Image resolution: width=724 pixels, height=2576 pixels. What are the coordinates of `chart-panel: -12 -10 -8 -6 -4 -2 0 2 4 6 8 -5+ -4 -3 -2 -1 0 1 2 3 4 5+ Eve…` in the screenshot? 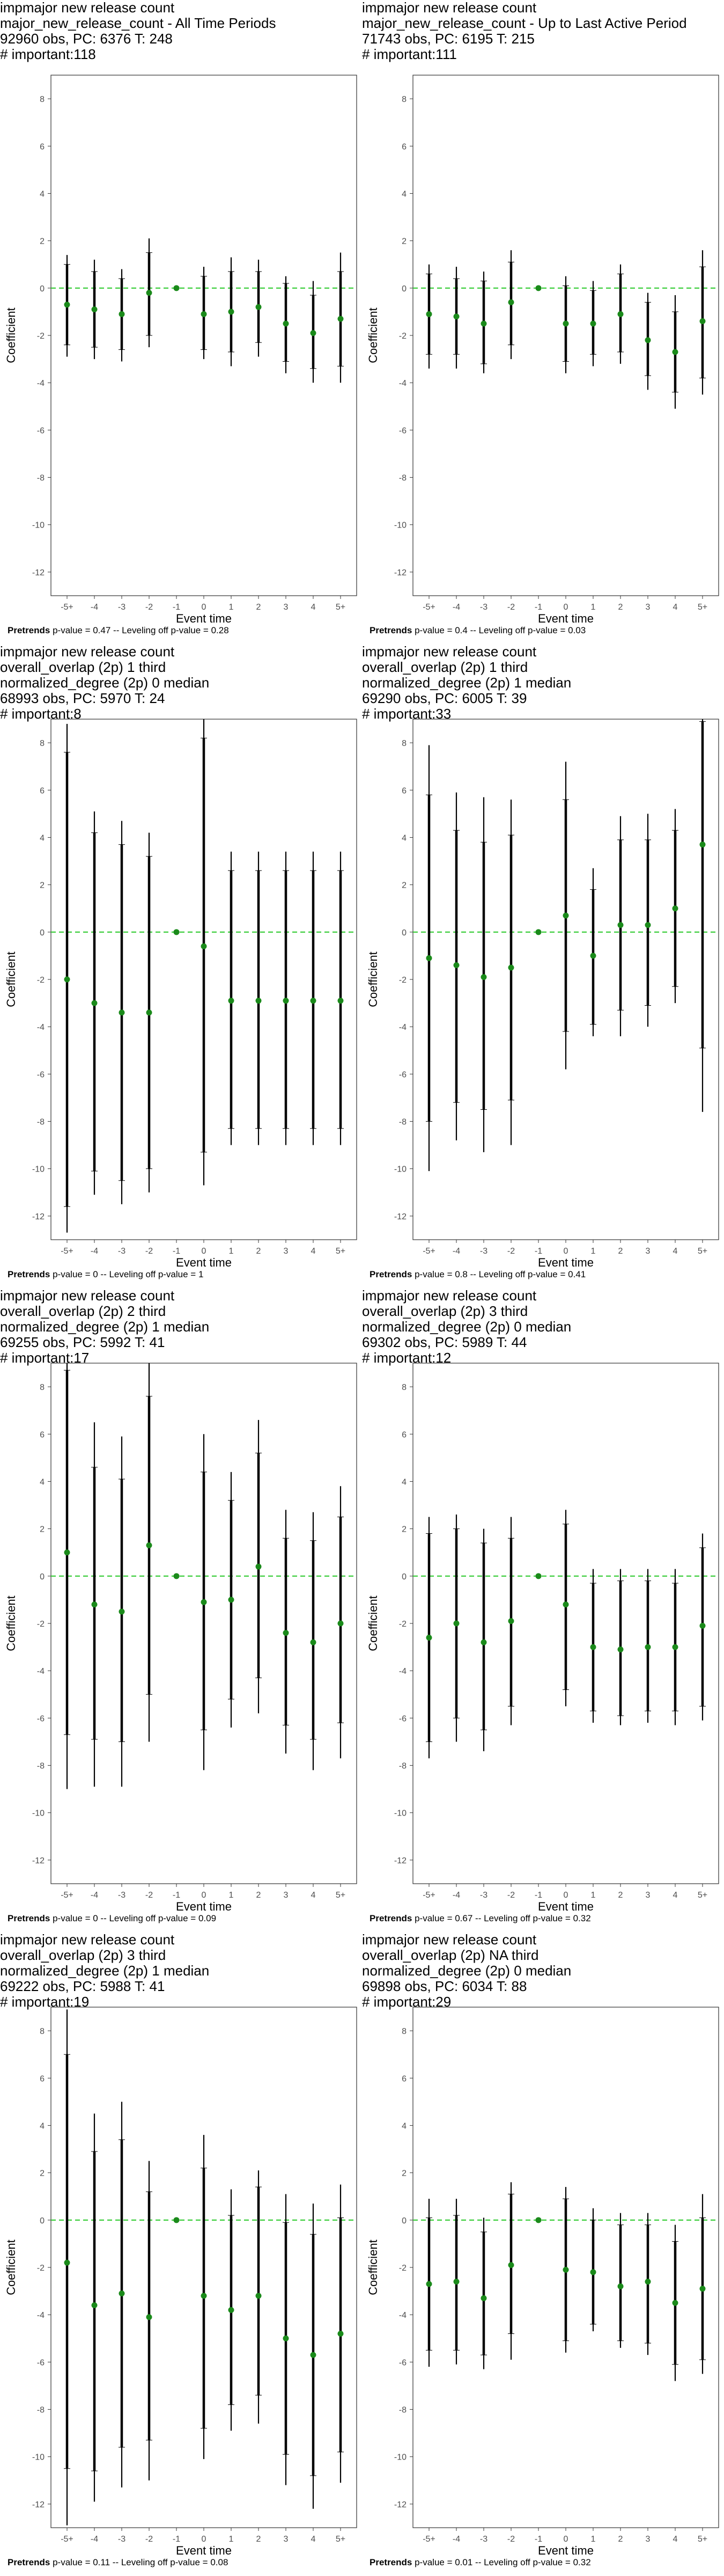 It's located at (181, 322).